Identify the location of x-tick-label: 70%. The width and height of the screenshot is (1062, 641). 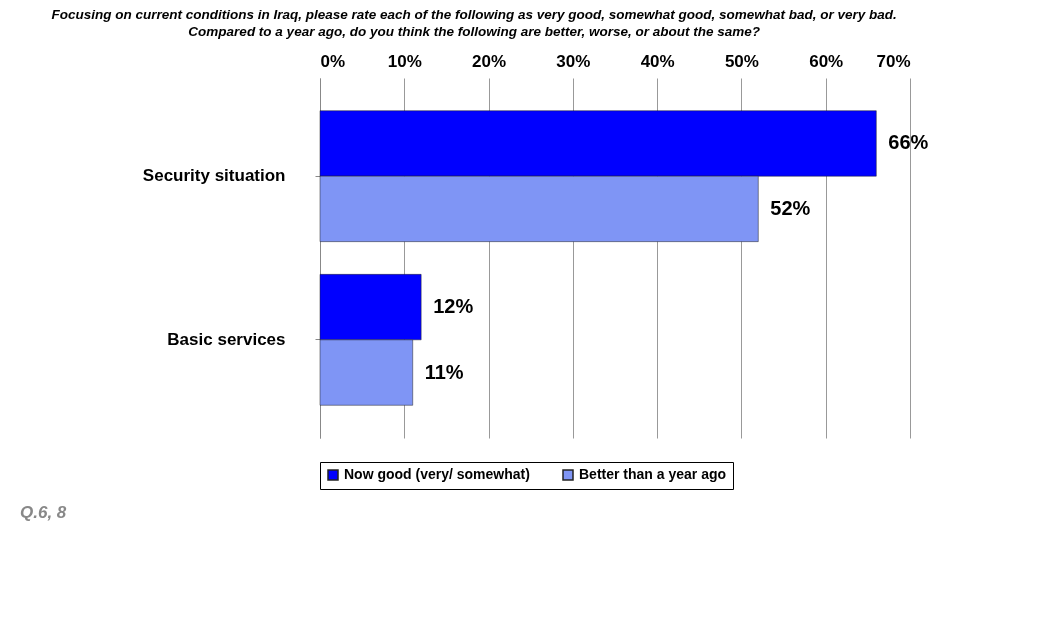
(893, 61).